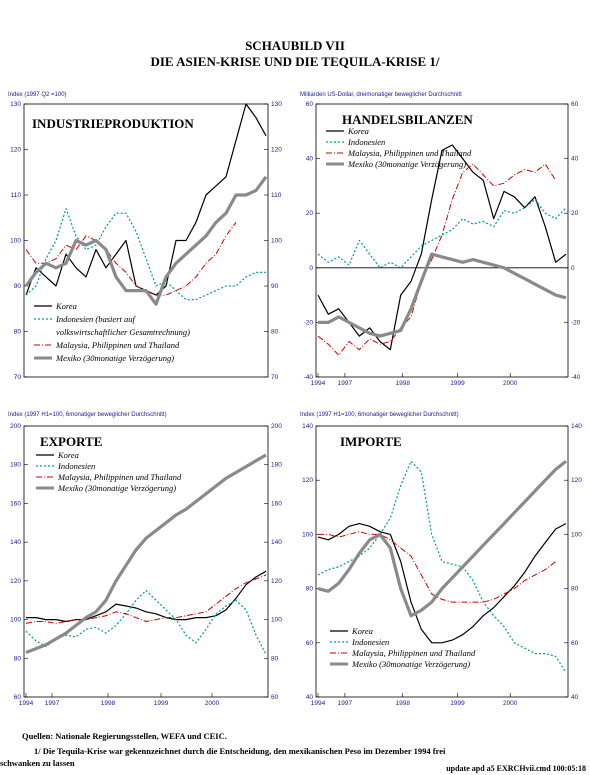 The width and height of the screenshot is (590, 775). What do you see at coordinates (18, 377) in the screenshot?
I see `y-tick-label-left: 70` at bounding box center [18, 377].